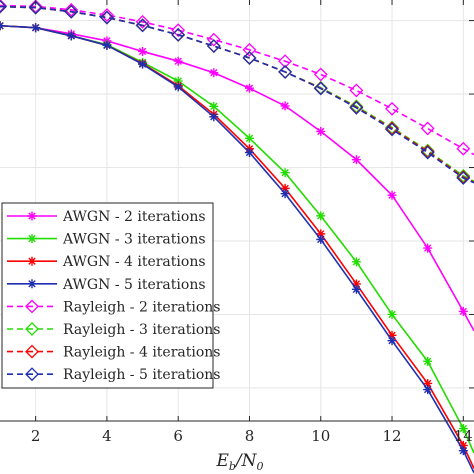 The height and width of the screenshot is (474, 474). I want to click on x-tick-label: 2, so click(36, 436).